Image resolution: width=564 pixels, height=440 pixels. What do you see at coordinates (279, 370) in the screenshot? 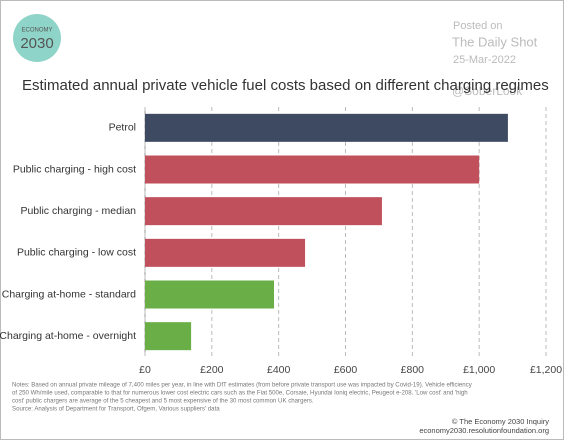
I see `x-tick-label: £400` at bounding box center [279, 370].